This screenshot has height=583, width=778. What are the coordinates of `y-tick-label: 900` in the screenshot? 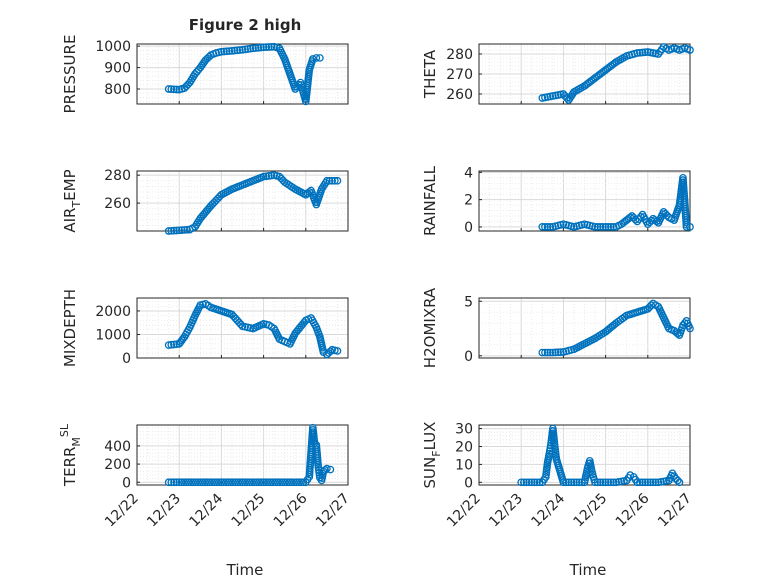 It's located at (117, 69).